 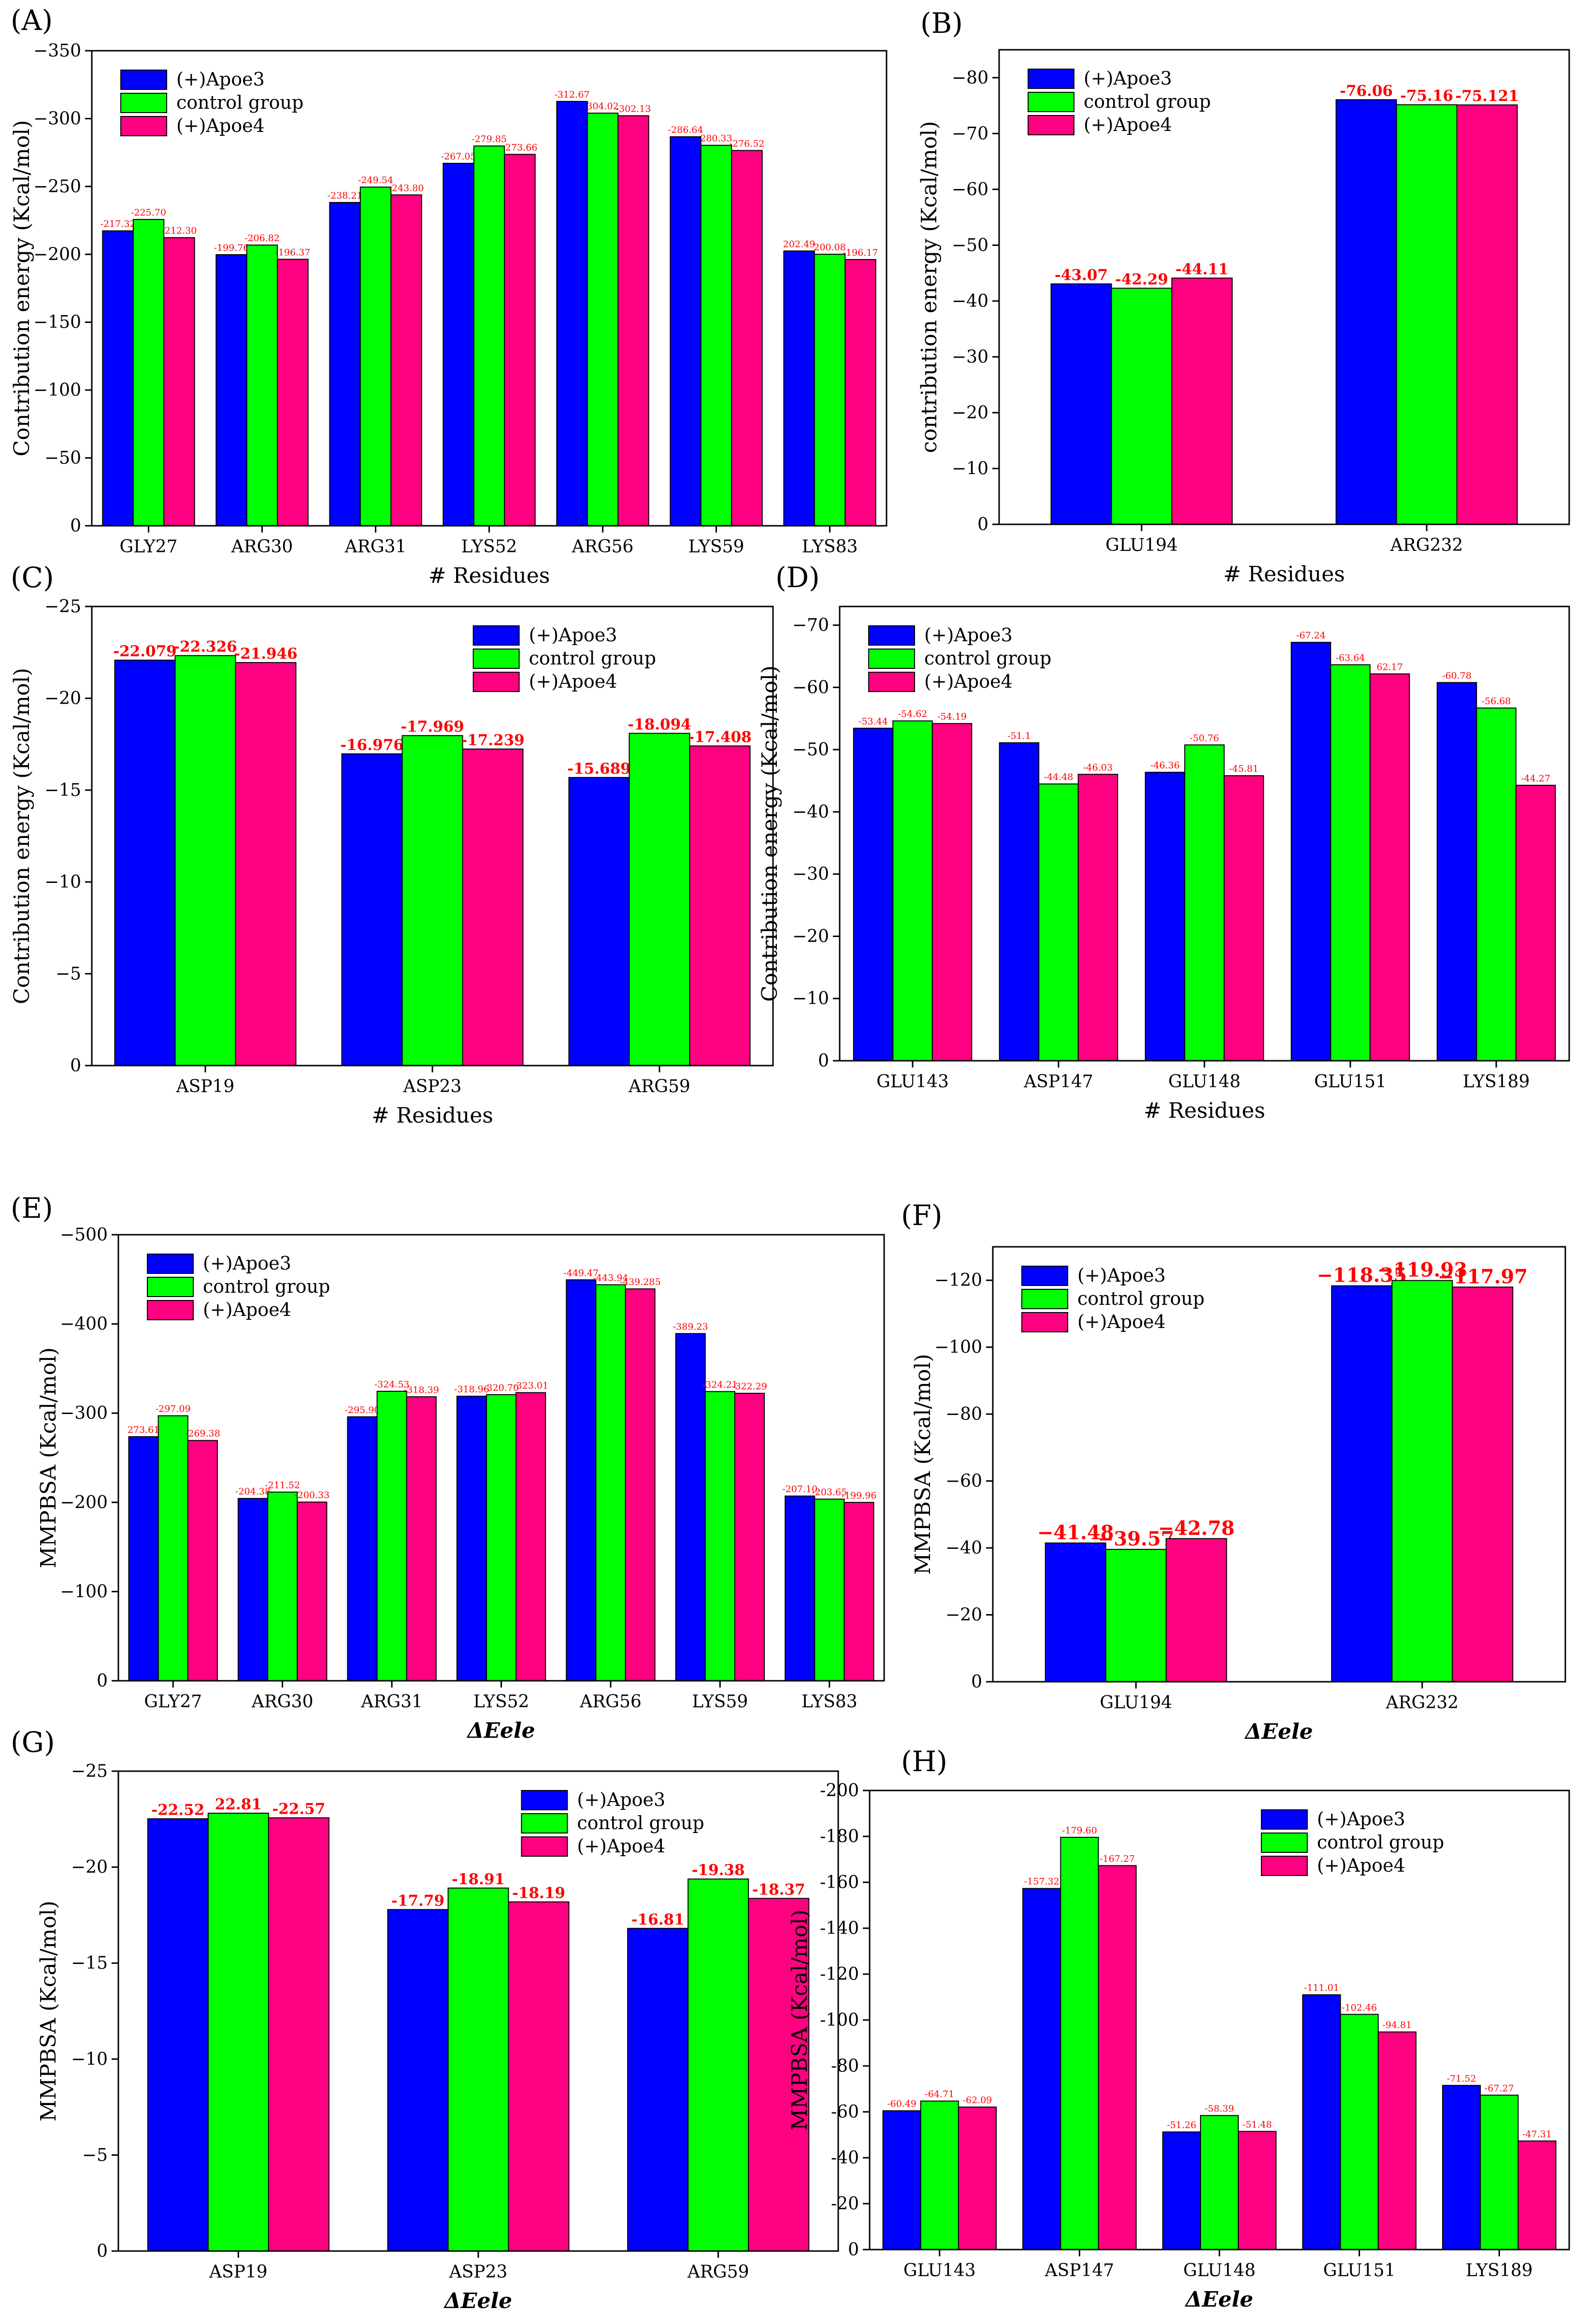 I want to click on y-tick-label: −5, so click(x=69, y=974).